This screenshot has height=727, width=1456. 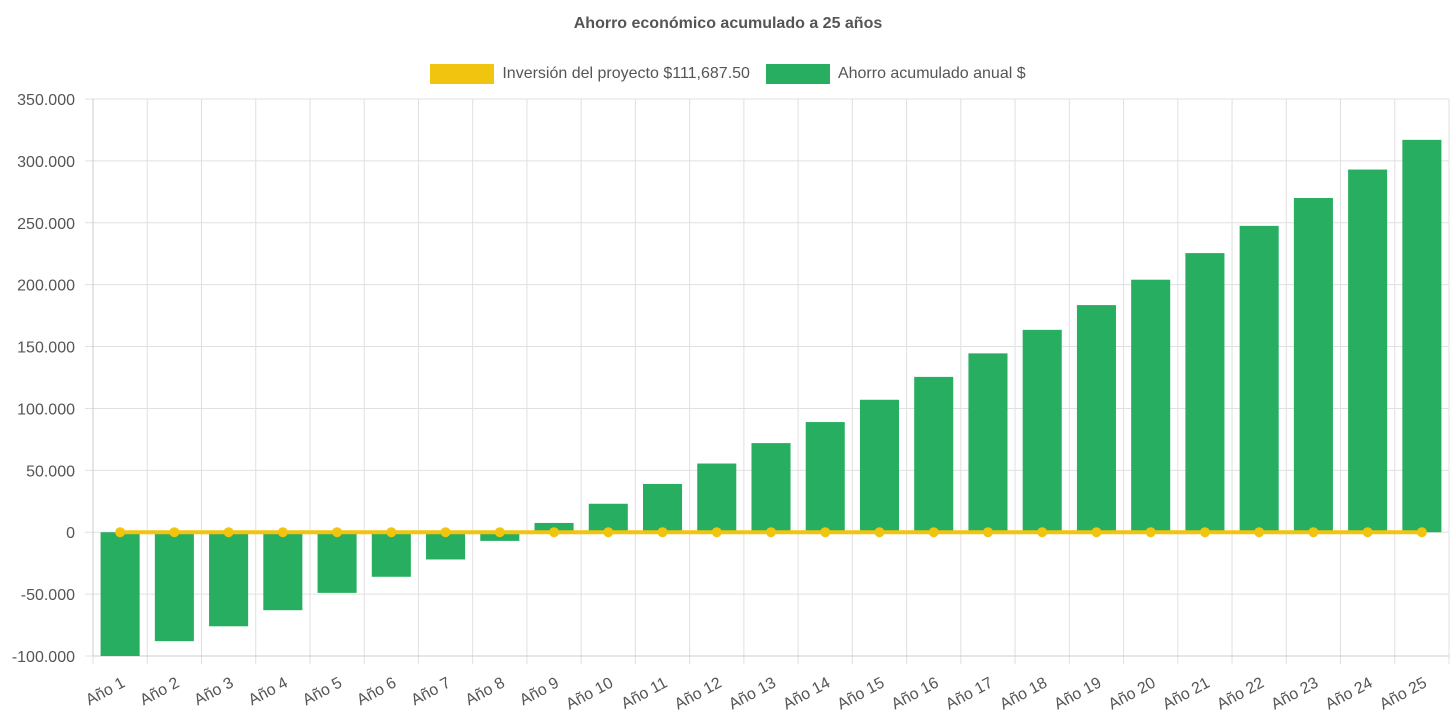 I want to click on x-tick-label: Año 10, so click(x=589, y=693).